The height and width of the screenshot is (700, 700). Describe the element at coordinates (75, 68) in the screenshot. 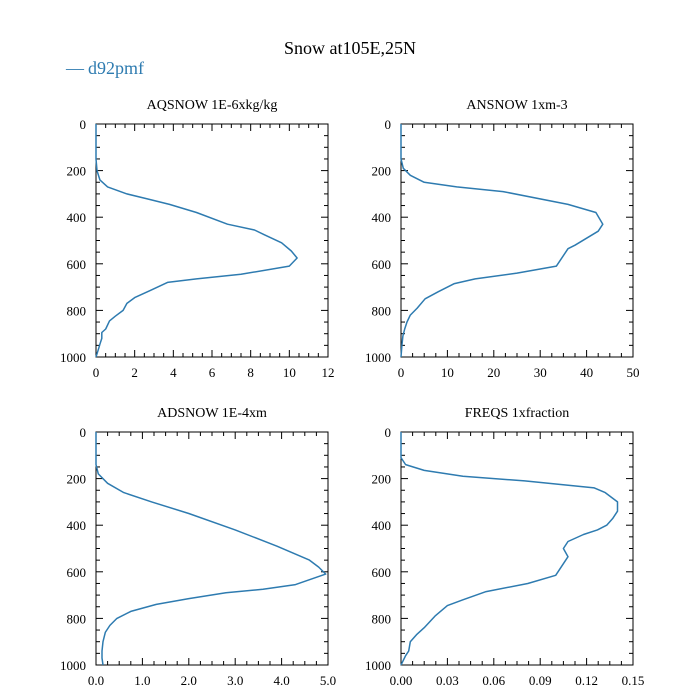

I see `legend-line-symbol: —` at that location.